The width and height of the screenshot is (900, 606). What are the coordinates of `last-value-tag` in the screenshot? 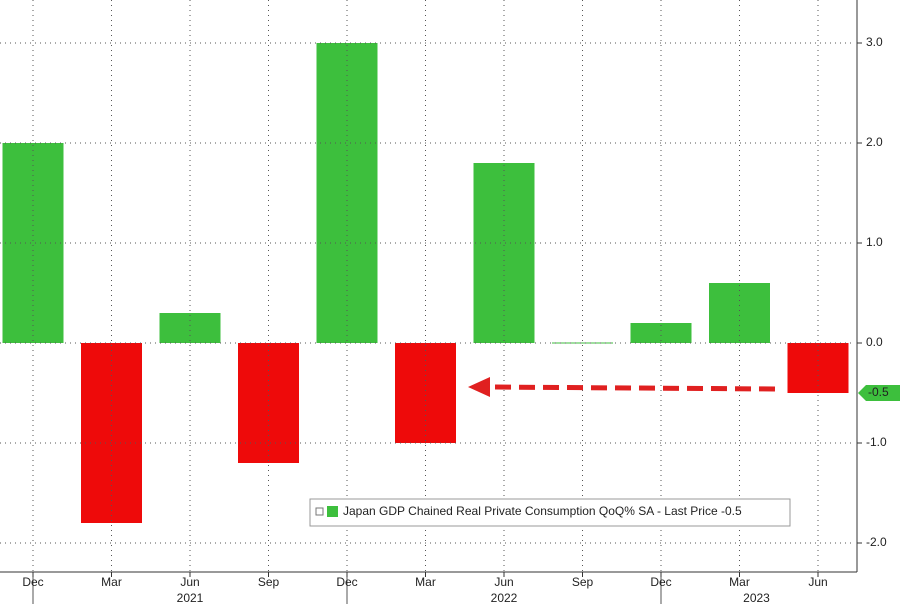 It's located at (879, 393).